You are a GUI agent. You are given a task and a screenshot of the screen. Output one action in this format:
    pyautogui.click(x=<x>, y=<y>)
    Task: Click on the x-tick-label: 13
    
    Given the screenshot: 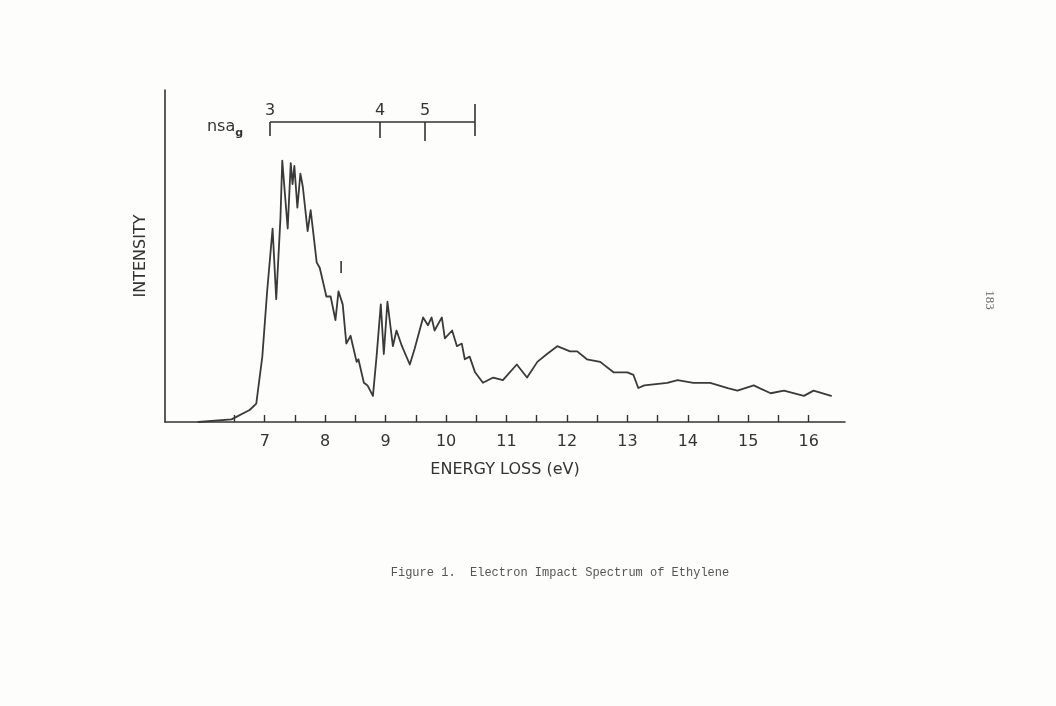 What is the action you would take?
    pyautogui.click(x=627, y=440)
    